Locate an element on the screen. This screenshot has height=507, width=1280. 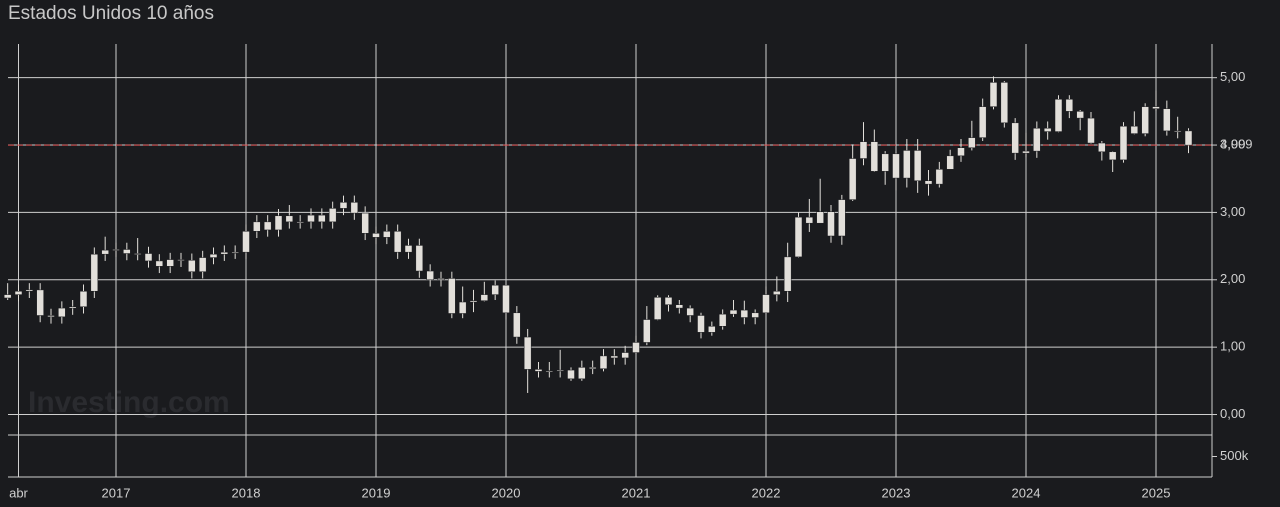
x-tick-label: 2022 is located at coordinates (766, 492).